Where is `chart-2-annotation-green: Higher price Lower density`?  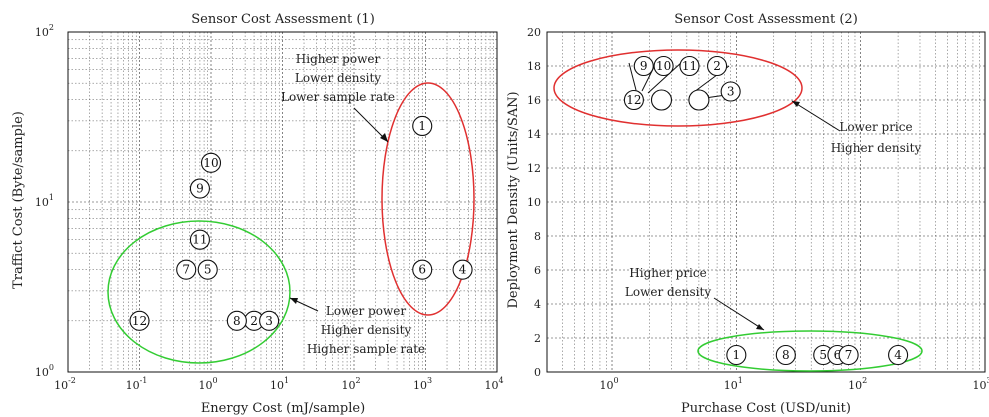 chart-2-annotation-green: Higher price Lower density is located at coordinates (695, 298).